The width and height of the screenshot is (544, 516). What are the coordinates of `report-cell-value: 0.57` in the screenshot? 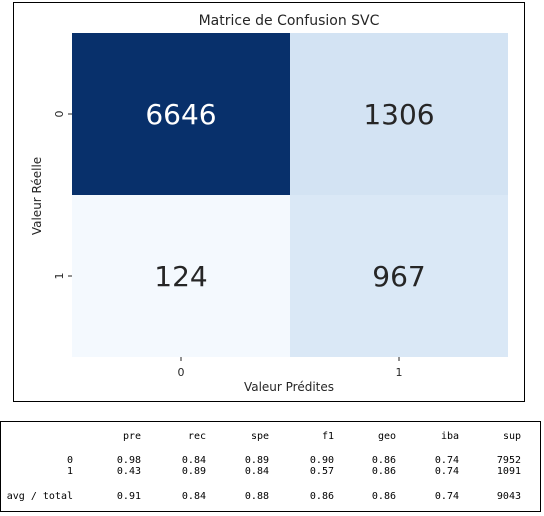 It's located at (321, 471).